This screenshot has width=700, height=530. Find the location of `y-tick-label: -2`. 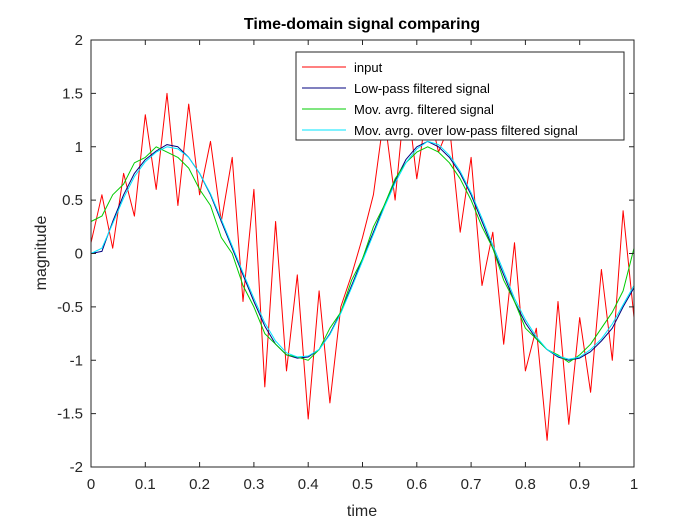

y-tick-label: -2 is located at coordinates (76, 467).